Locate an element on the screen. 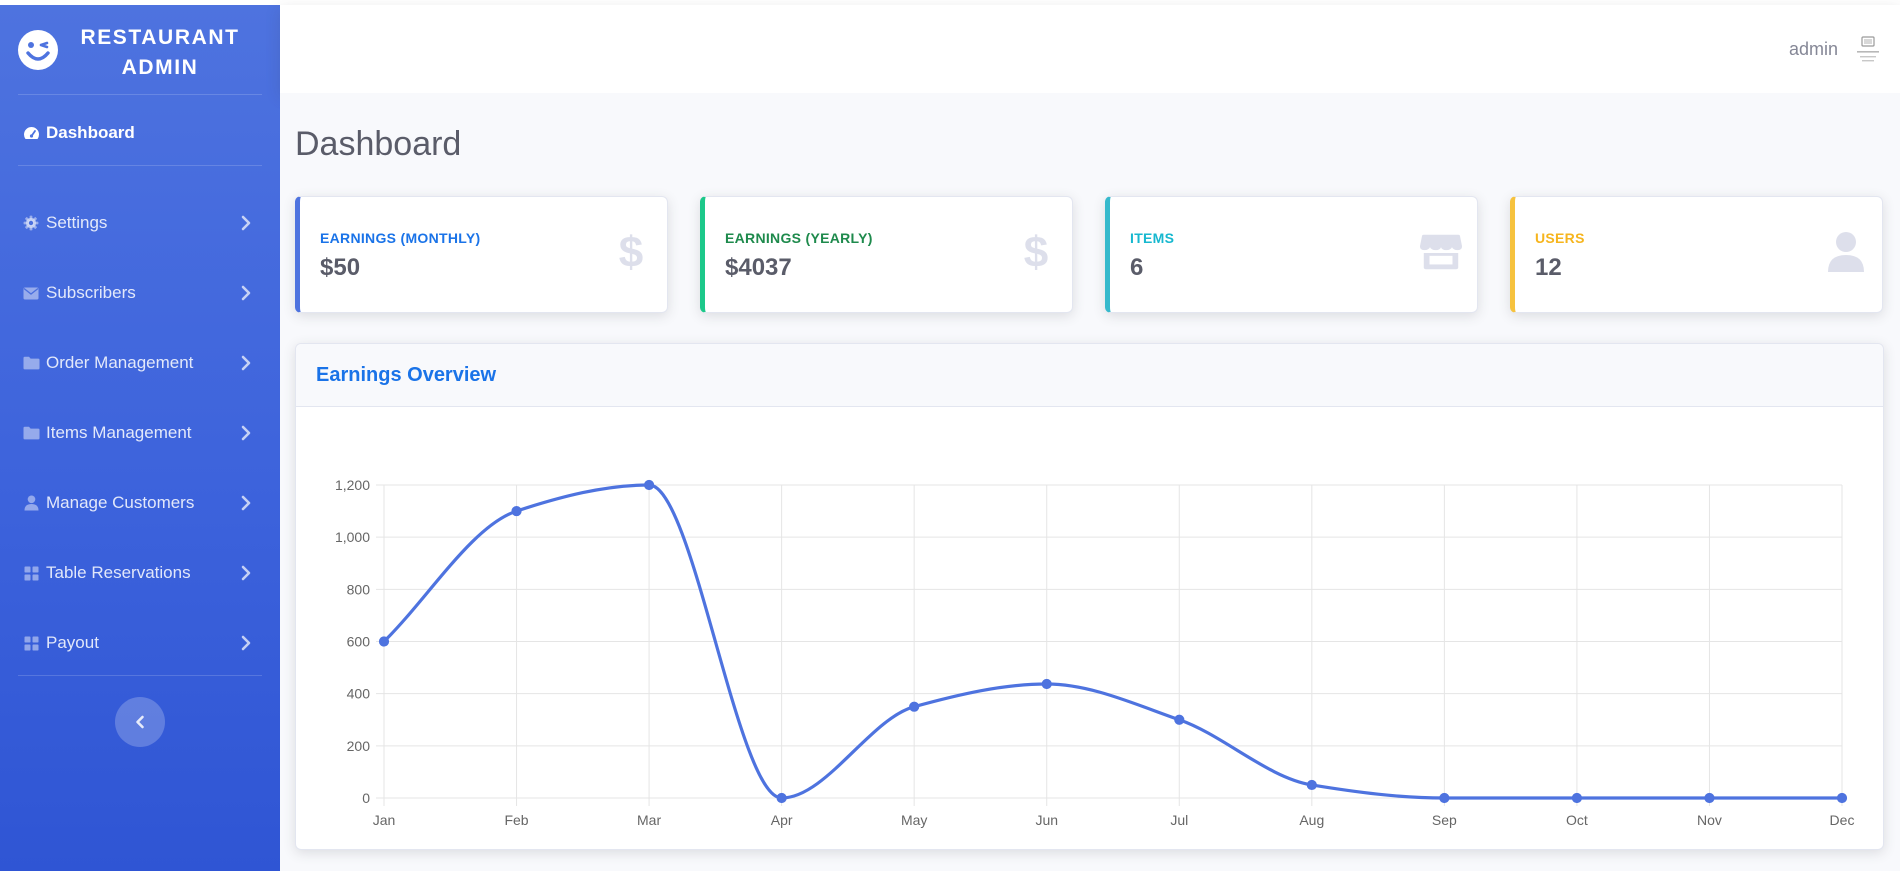 This screenshot has height=871, width=1900. tachometer-icon is located at coordinates (31, 133).